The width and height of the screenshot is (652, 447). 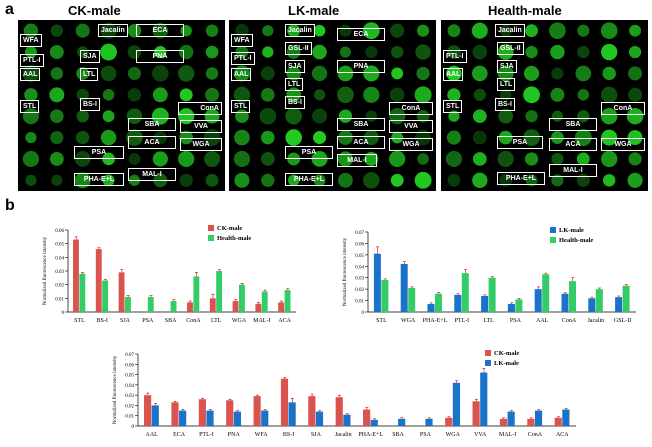 What do you see at coordinates (345, 271) in the screenshot?
I see `y-axis-label: Normalized fluorescence intensity` at bounding box center [345, 271].